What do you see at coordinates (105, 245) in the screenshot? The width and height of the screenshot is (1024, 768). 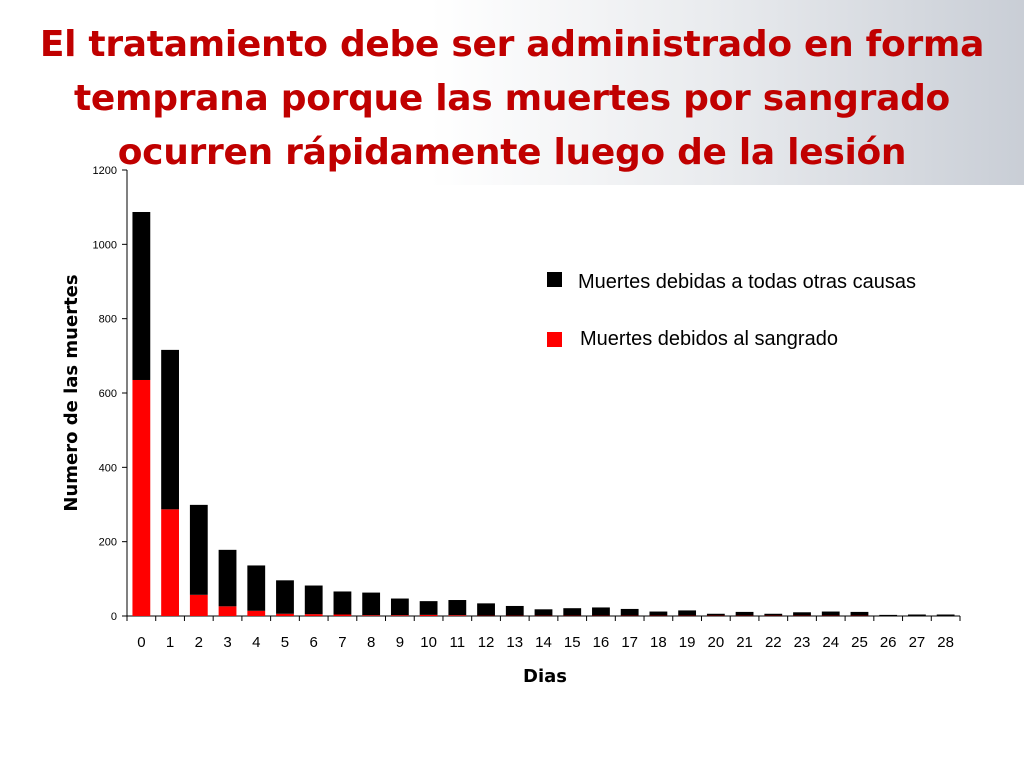 I see `y-tick-label: 1000` at bounding box center [105, 245].